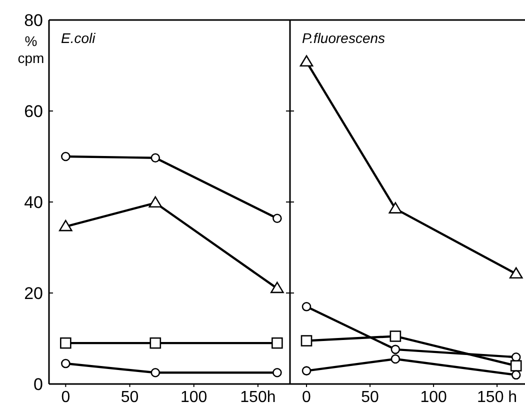  Describe the element at coordinates (31, 49) in the screenshot. I see `y-axis-title: % cpm` at that location.